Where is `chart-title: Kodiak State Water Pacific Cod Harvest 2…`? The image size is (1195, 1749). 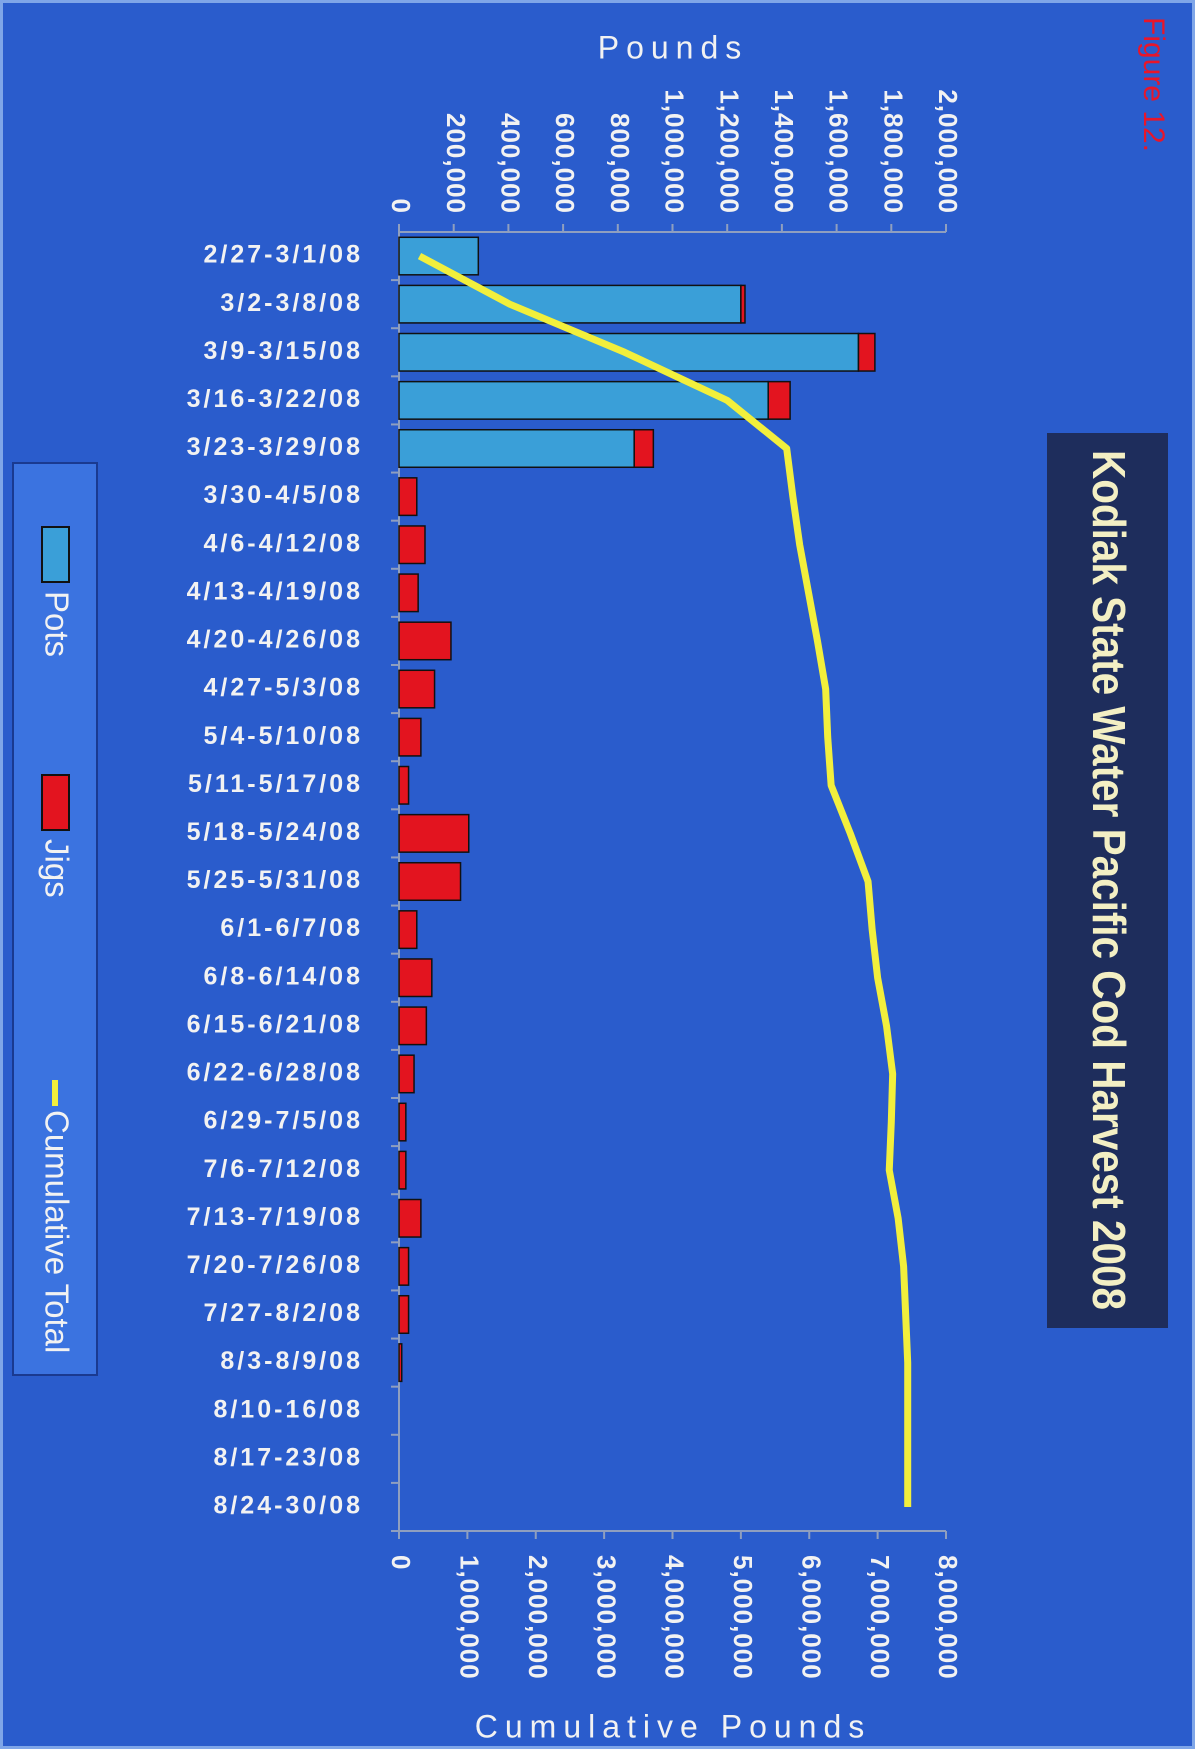 chart-title: Kodiak State Water Pacific Cod Harvest 2… is located at coordinates (1109, 880).